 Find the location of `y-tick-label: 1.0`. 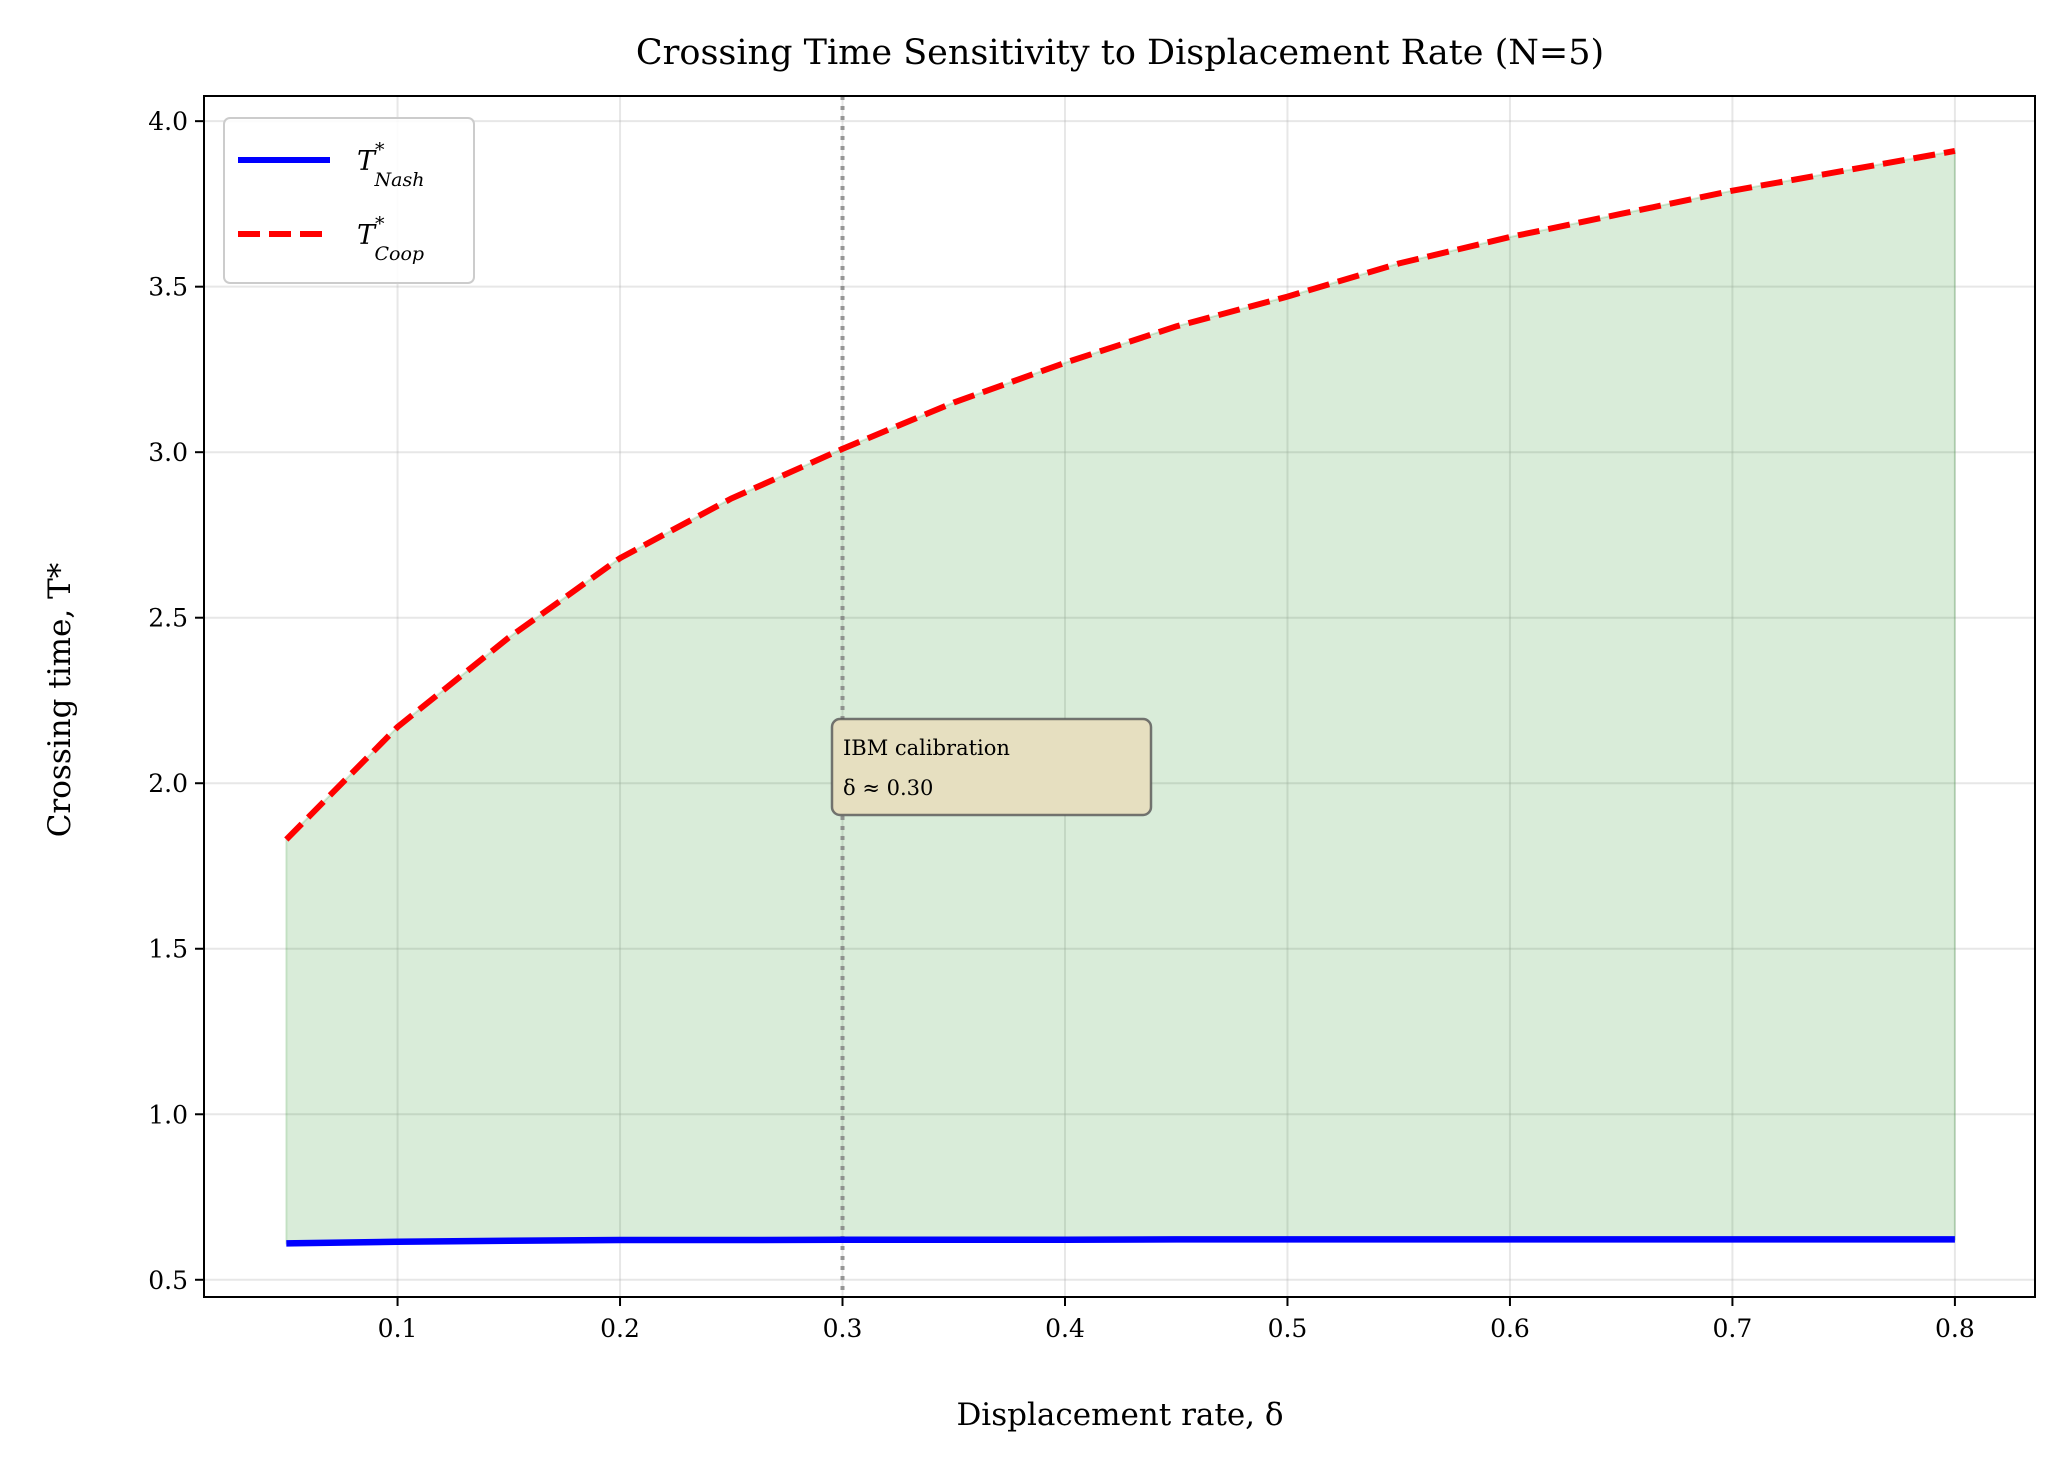

y-tick-label: 1.0 is located at coordinates (168, 1114).